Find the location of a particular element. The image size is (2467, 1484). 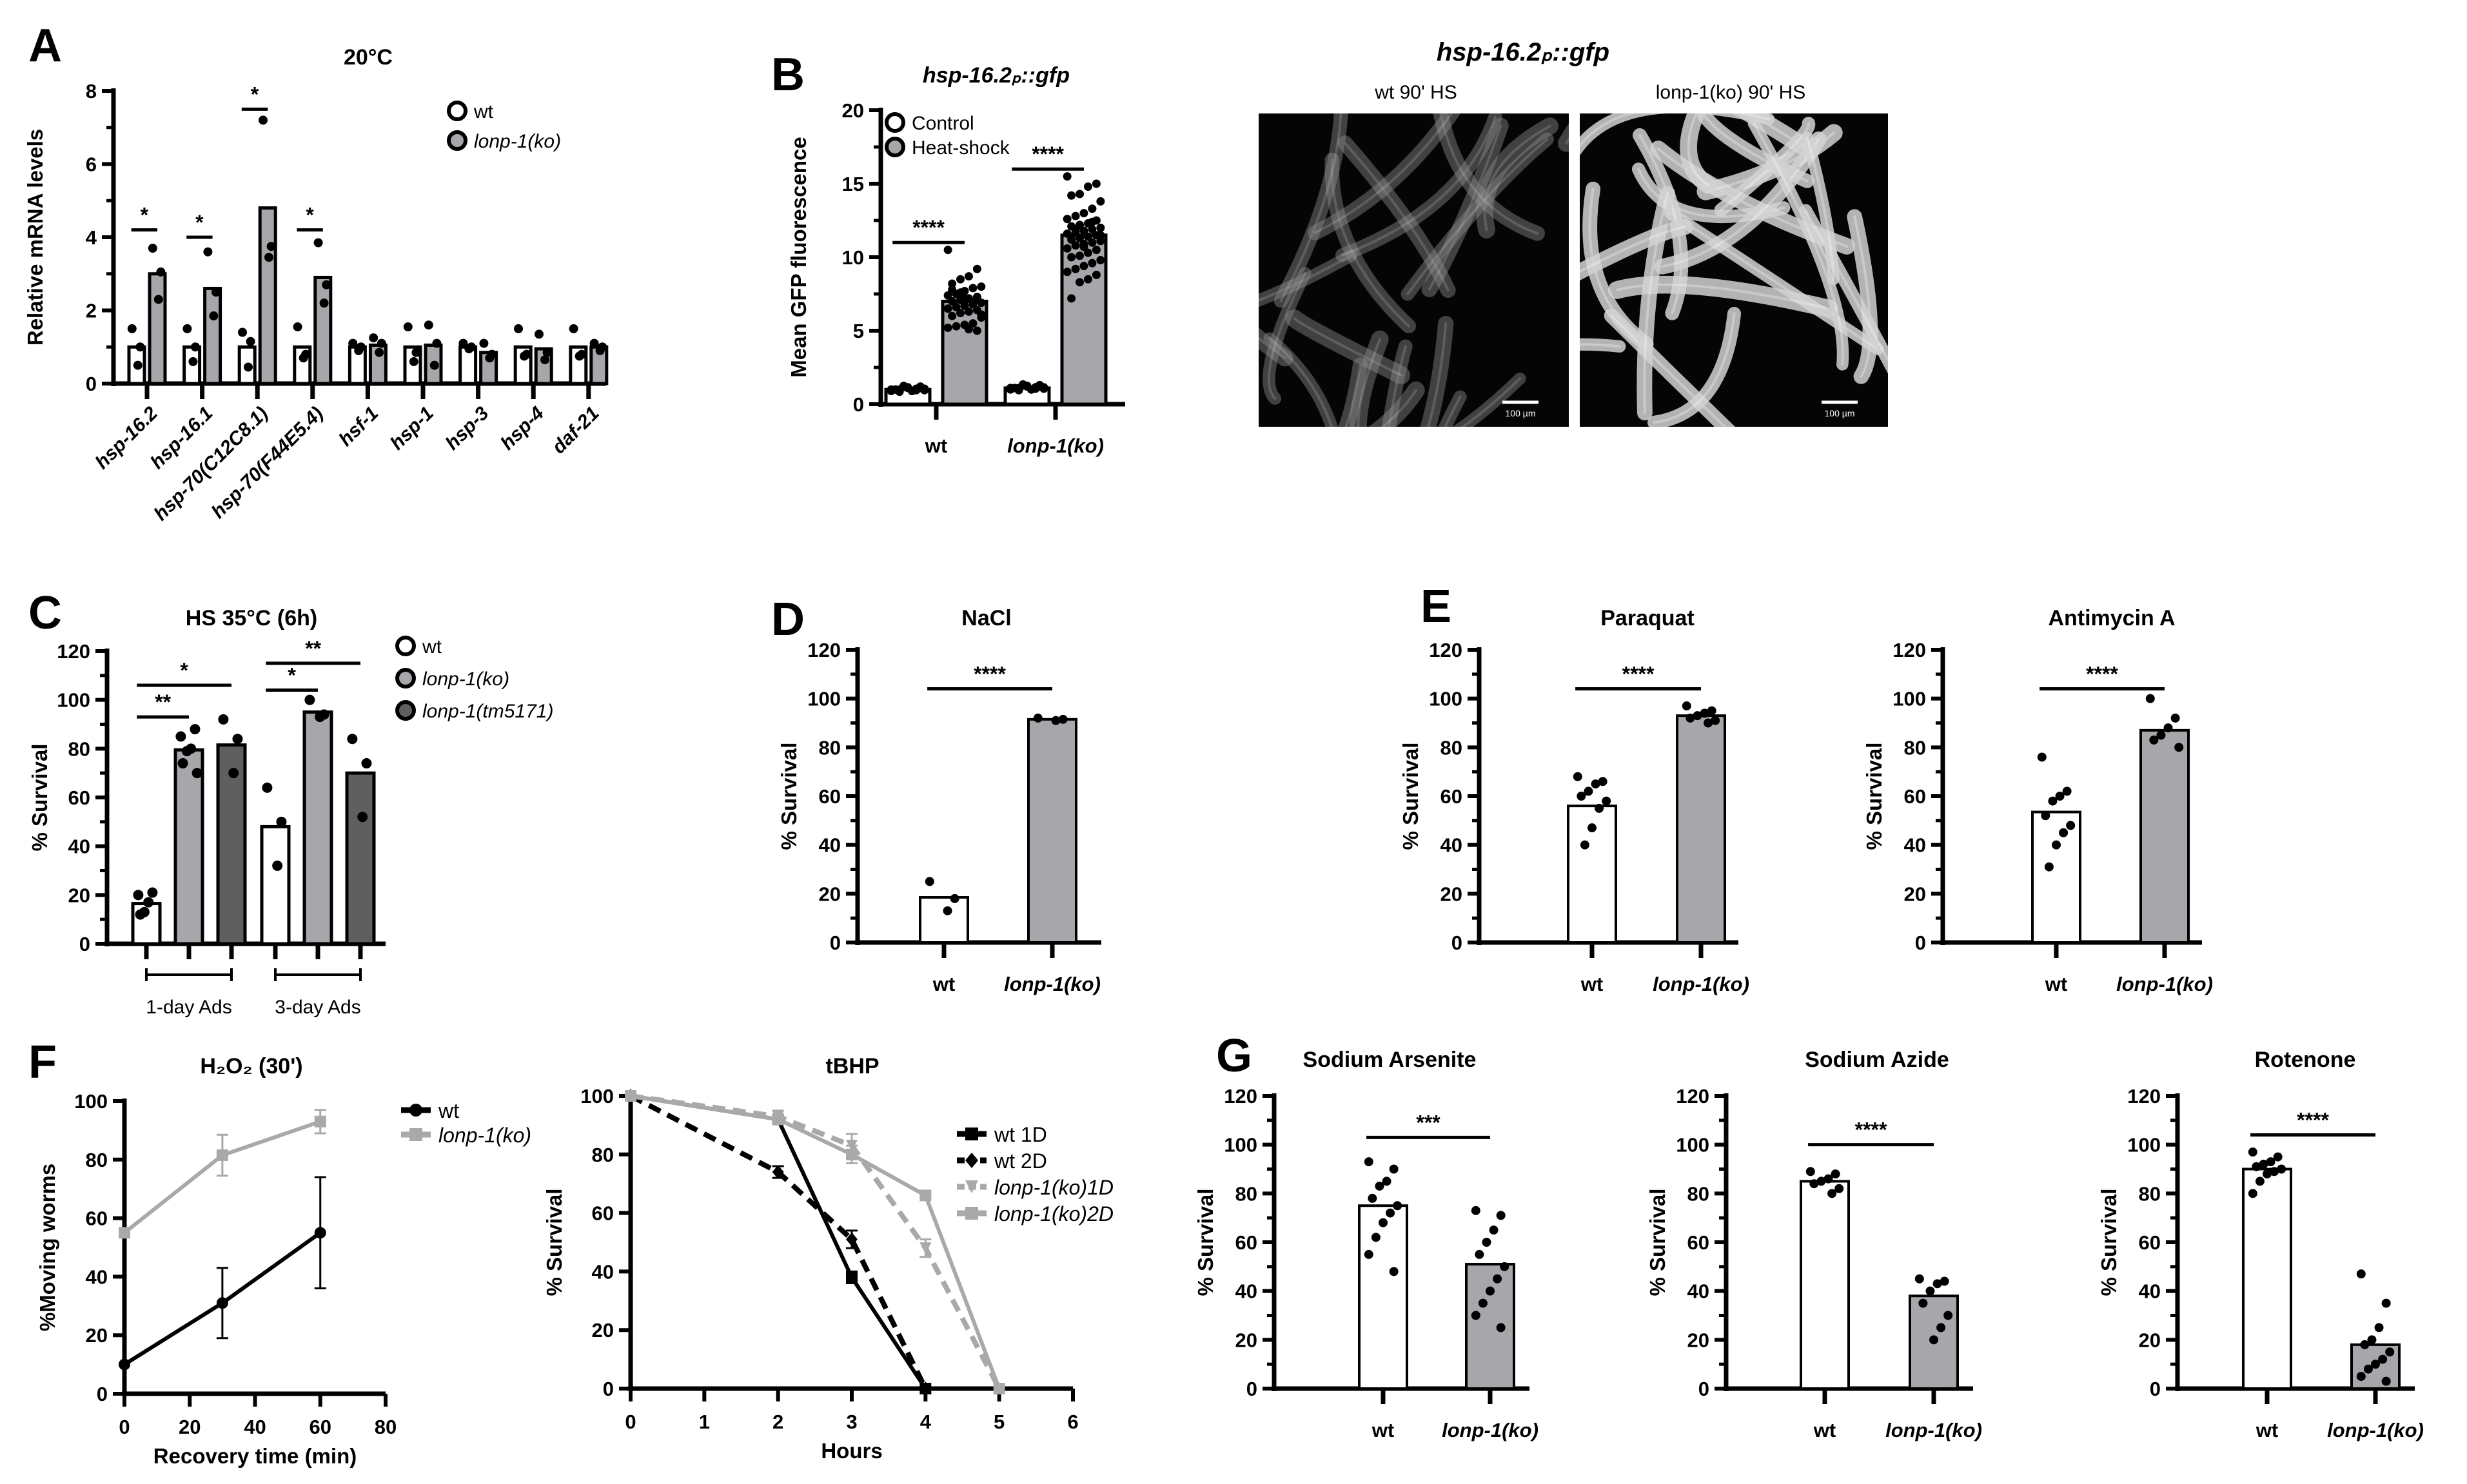

panel-letter-f: F is located at coordinates (42, 1062).